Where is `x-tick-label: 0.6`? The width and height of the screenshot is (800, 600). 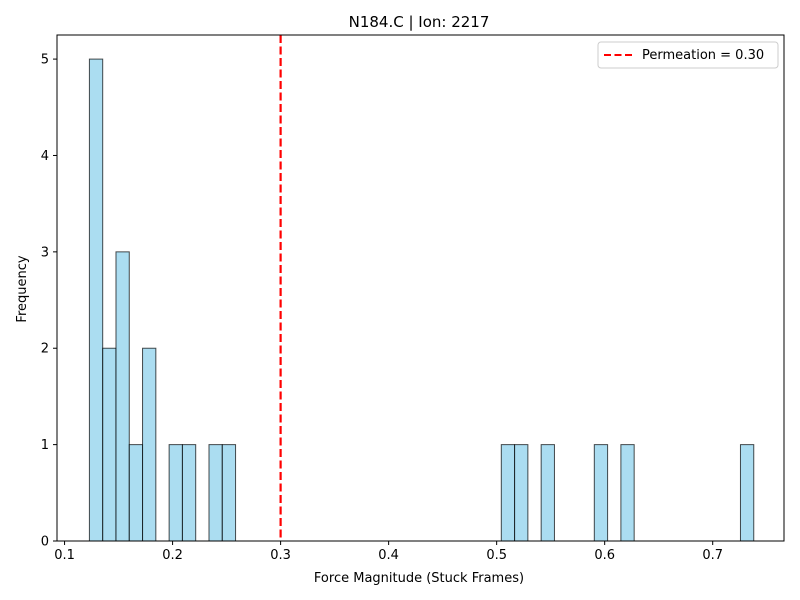
x-tick-label: 0.6 is located at coordinates (604, 555).